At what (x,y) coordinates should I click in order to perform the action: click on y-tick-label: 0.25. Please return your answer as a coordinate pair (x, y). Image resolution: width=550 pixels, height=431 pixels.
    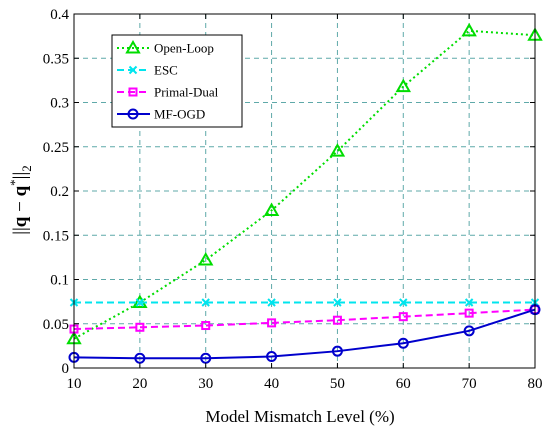
    Looking at the image, I should click on (56, 148).